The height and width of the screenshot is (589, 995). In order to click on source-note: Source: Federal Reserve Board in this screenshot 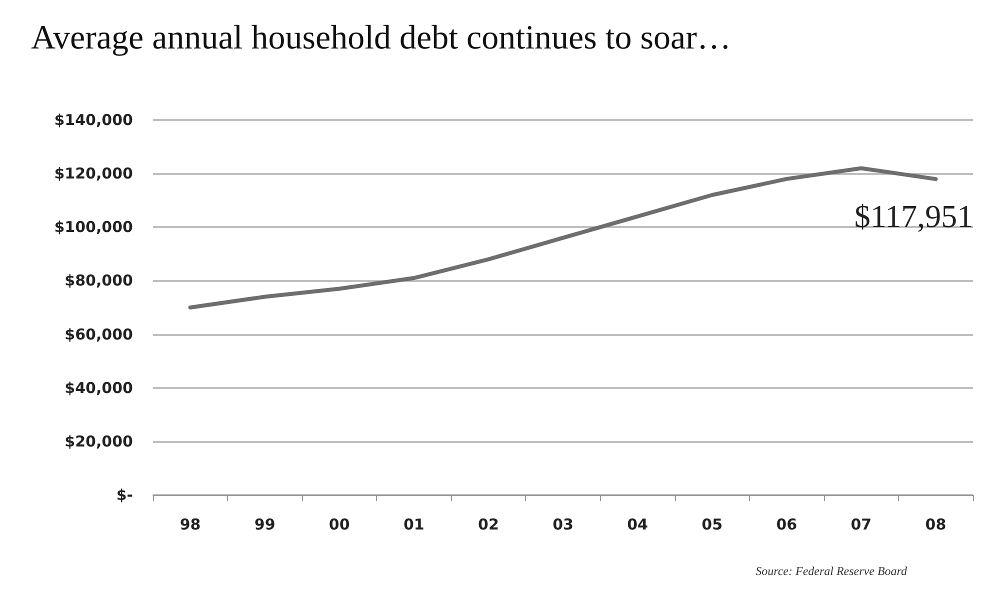, I will do `click(832, 571)`.